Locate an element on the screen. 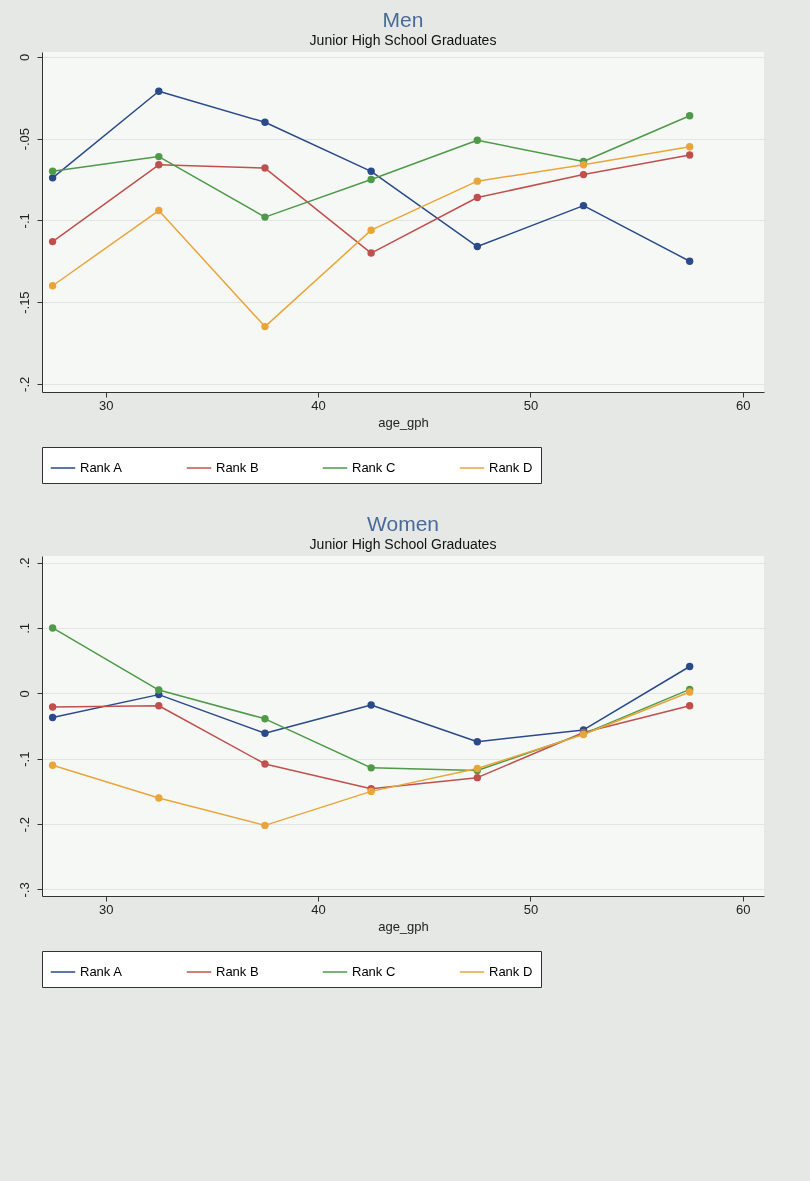 This screenshot has width=810, height=1181. y-tick-label: -.05 is located at coordinates (24, 139).